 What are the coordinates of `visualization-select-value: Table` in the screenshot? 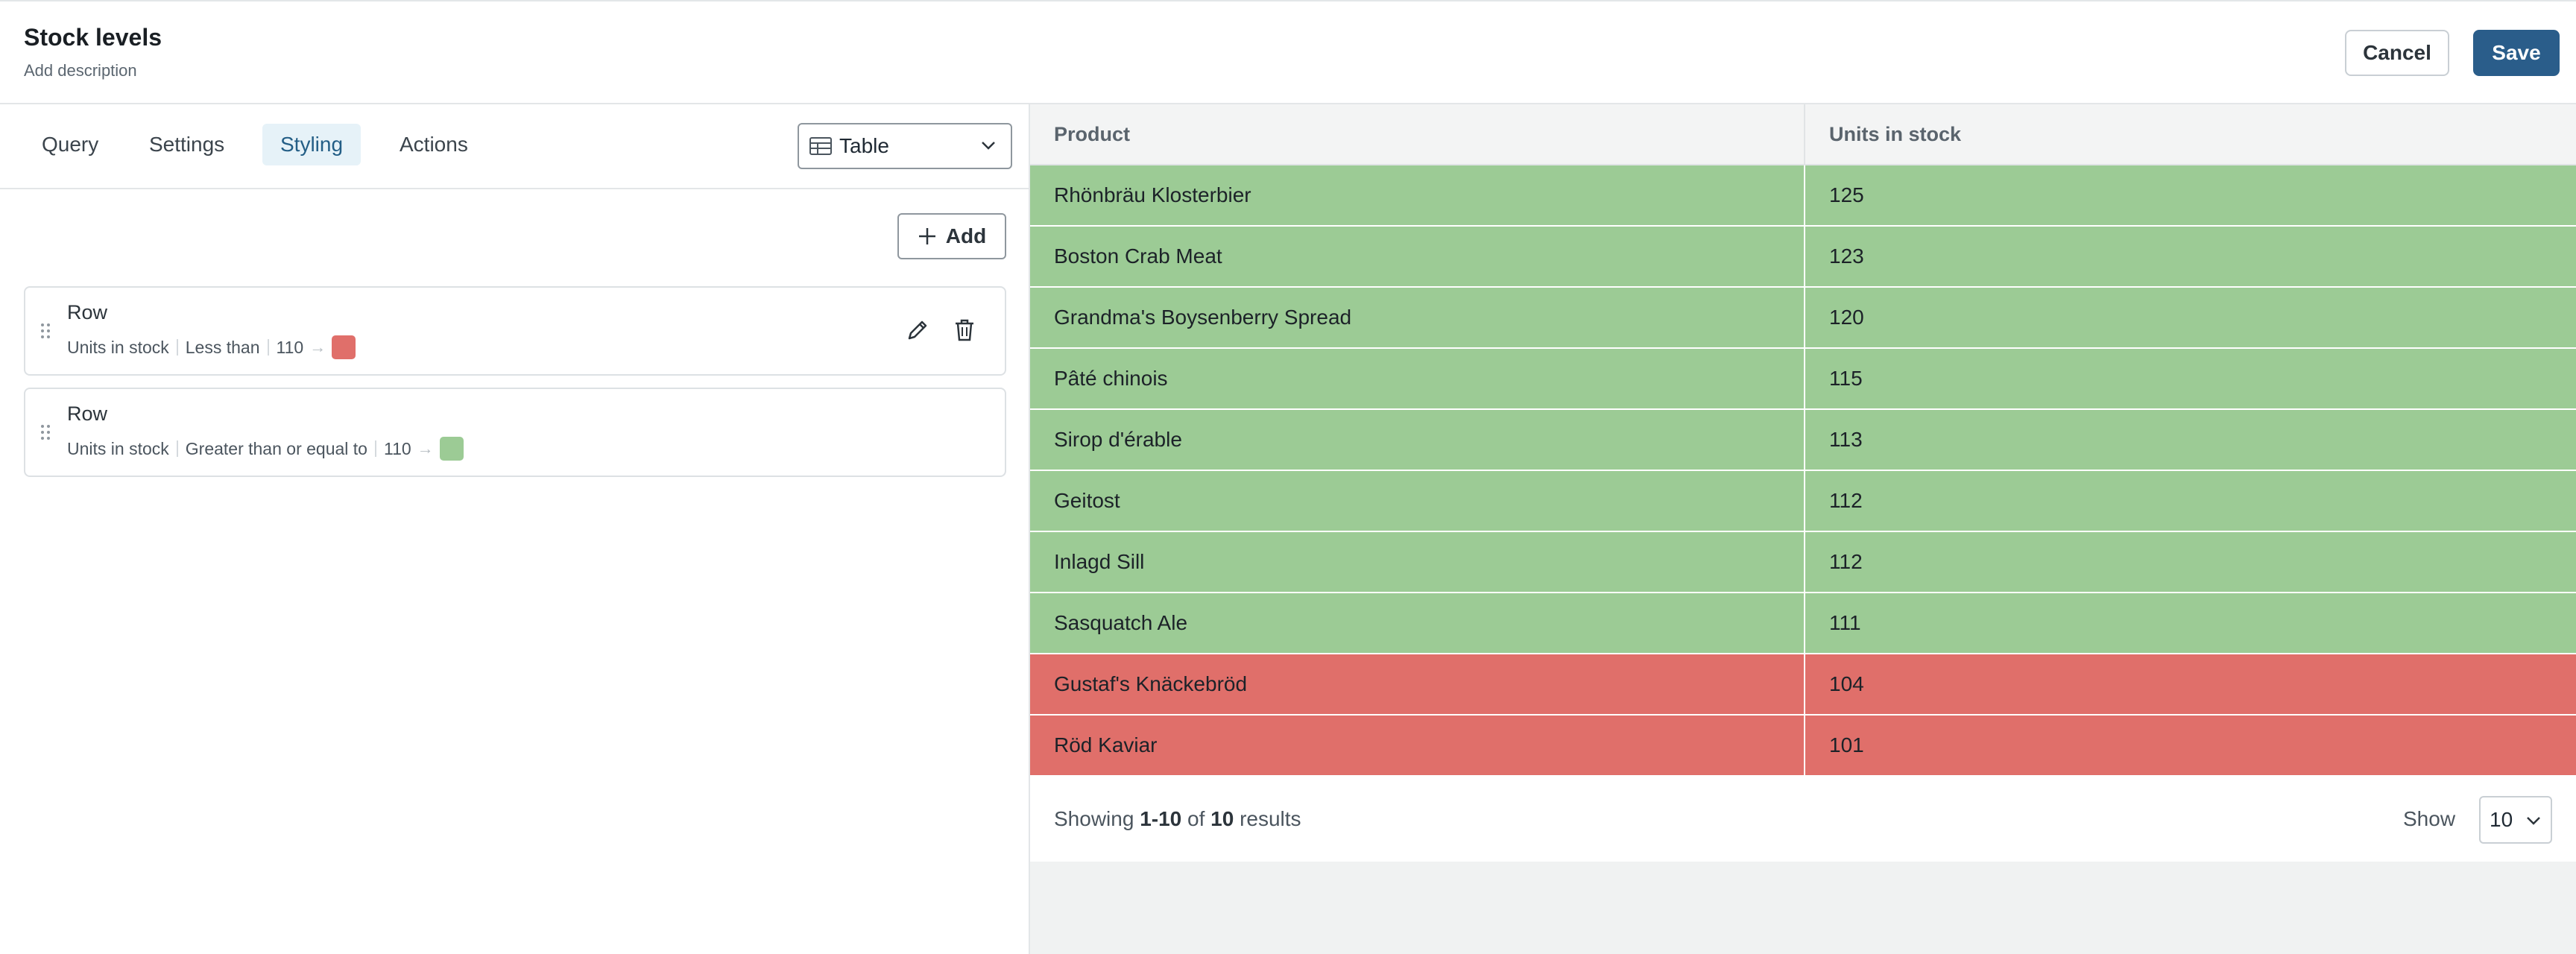 It's located at (864, 145).